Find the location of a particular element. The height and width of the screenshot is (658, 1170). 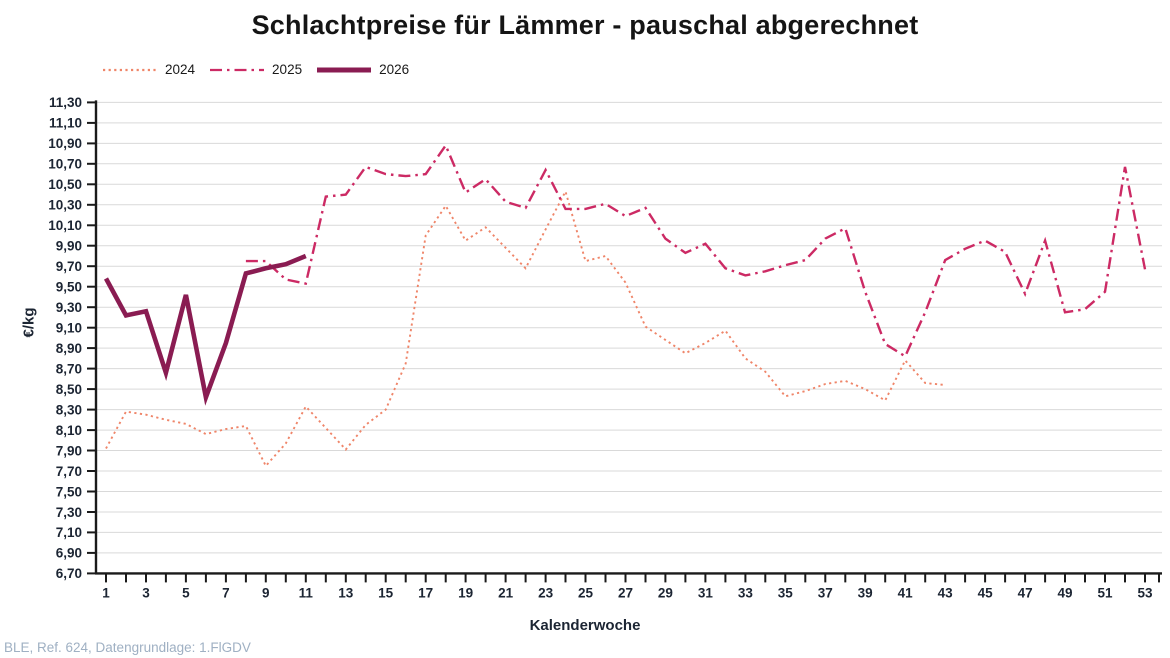

y-tick-label: 10,70 is located at coordinates (65, 164).